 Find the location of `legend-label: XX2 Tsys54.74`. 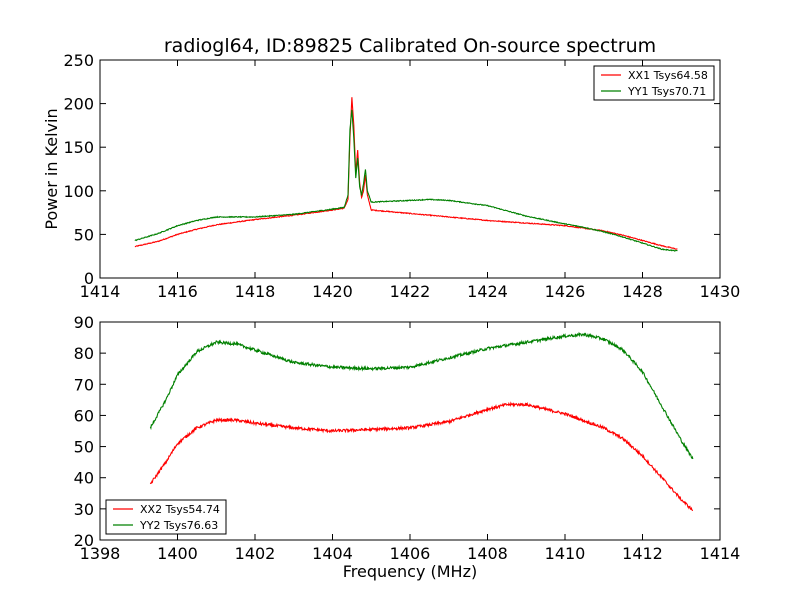

legend-label: XX2 Tsys54.74 is located at coordinates (180, 509).